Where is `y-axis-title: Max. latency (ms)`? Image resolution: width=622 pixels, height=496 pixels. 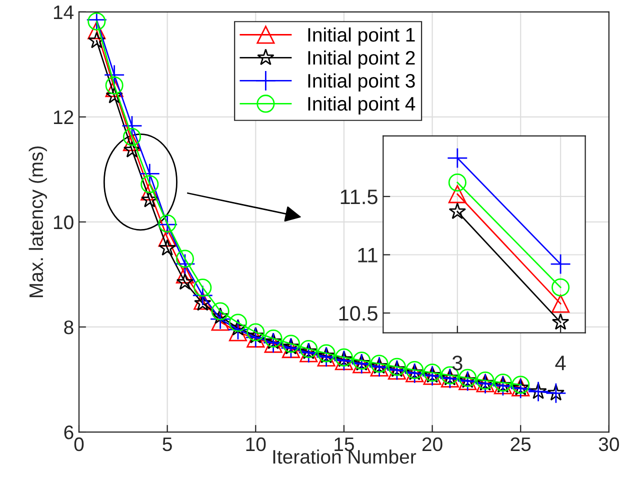 y-axis-title: Max. latency (ms) is located at coordinates (37, 222).